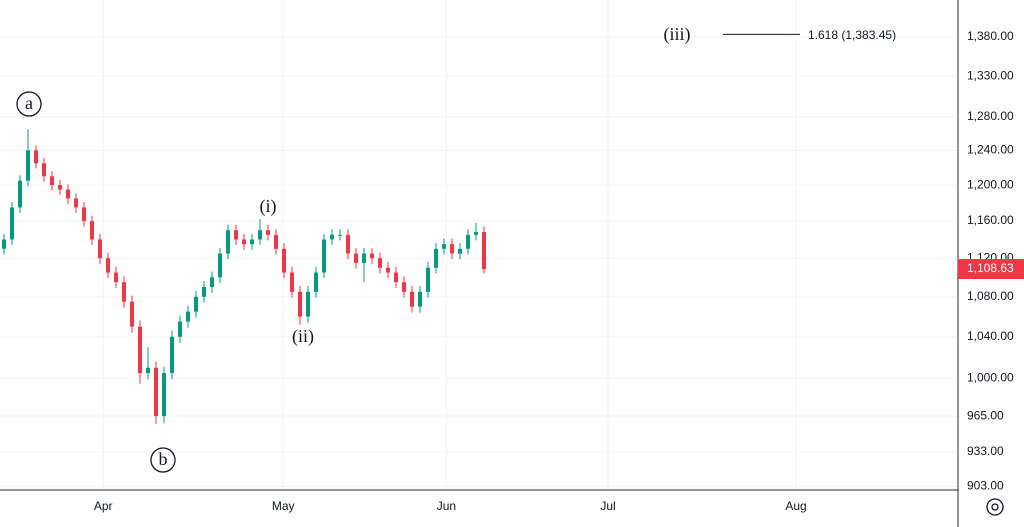  Describe the element at coordinates (677, 34) in the screenshot. I see `fib-wave-label: (iii)` at that location.